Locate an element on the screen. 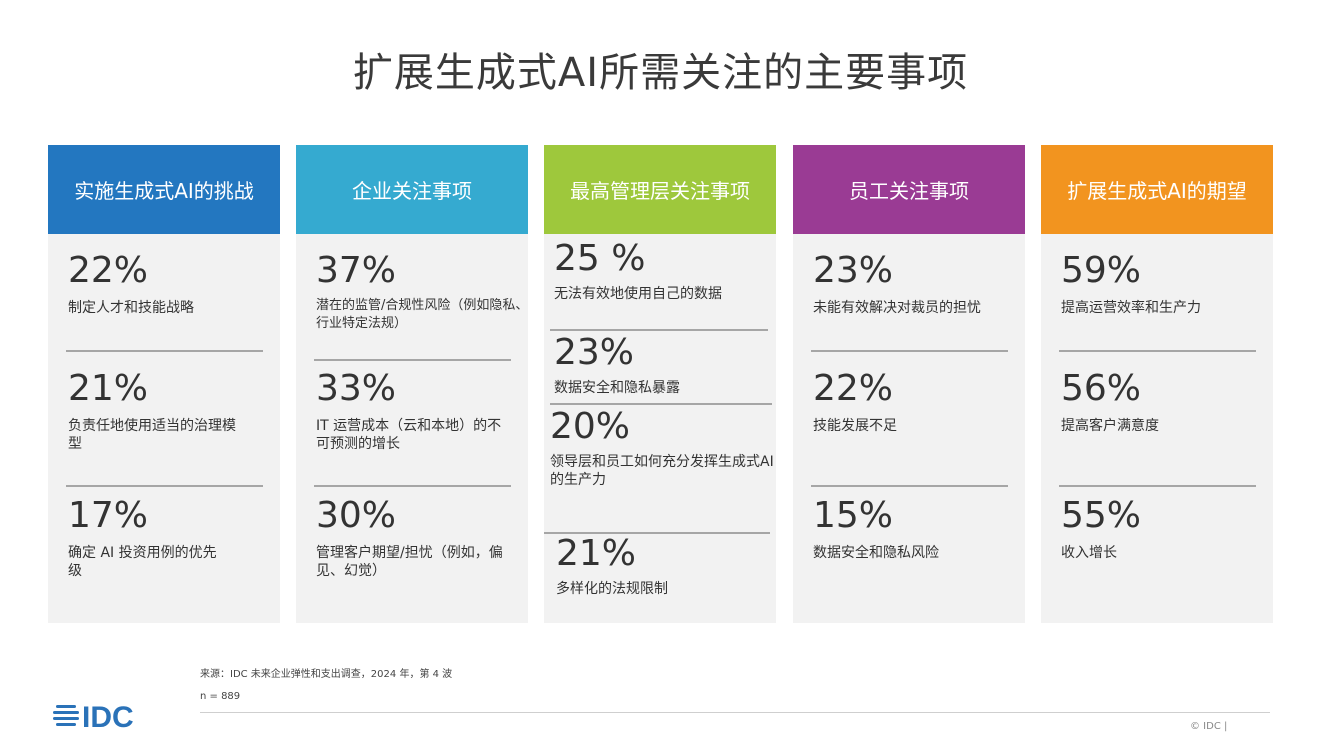 The image size is (1321, 743). stat-item: 33% IT 运营成本（云和本地）的不可预测的增长 is located at coordinates (416, 412).